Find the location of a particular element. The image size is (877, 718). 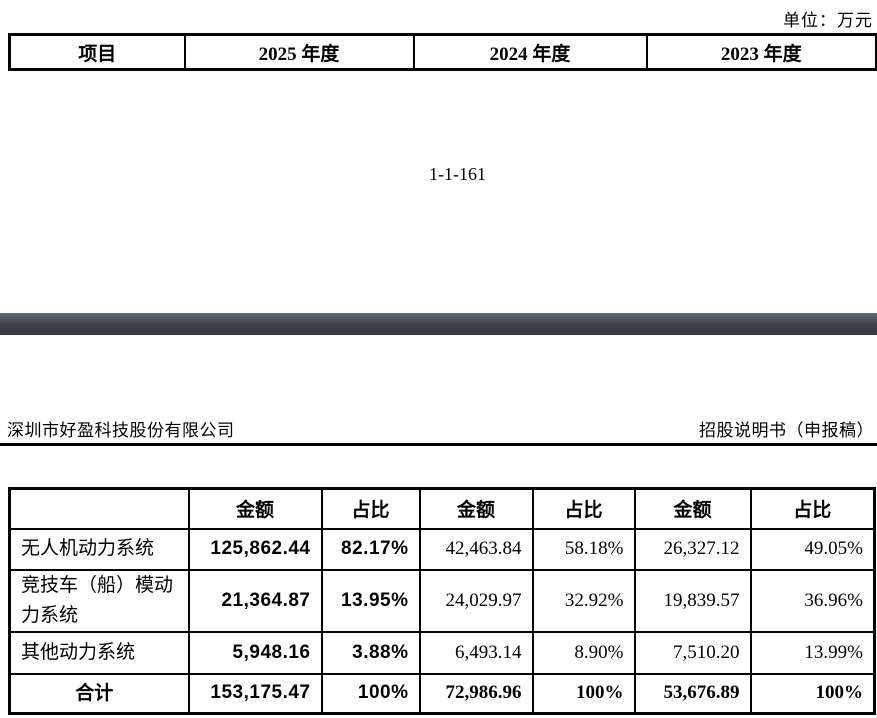

col-header-amount-2023: 金额 is located at coordinates (692, 508).